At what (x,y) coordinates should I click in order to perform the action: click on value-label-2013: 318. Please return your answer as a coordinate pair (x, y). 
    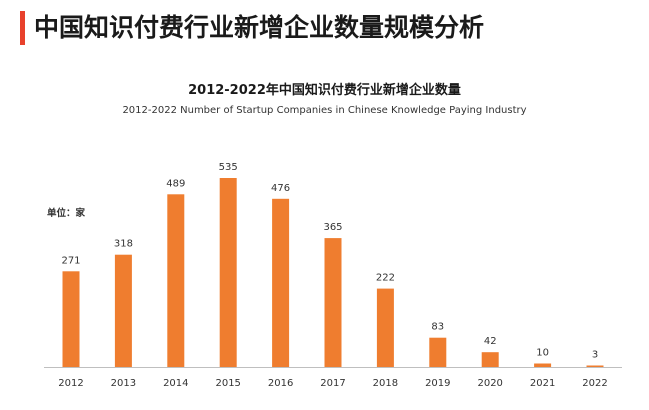
    Looking at the image, I should click on (123, 244).